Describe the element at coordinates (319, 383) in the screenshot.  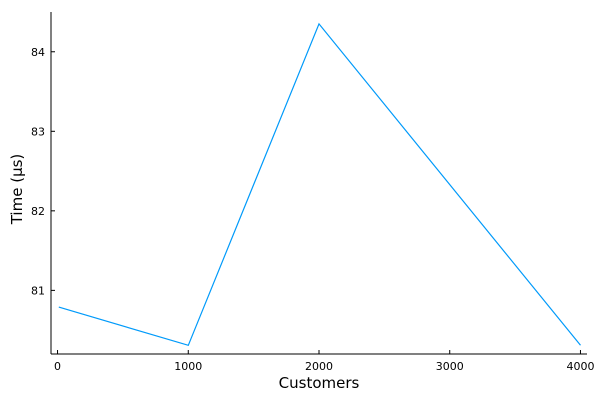
I see `x-axis-label: Customers` at that location.